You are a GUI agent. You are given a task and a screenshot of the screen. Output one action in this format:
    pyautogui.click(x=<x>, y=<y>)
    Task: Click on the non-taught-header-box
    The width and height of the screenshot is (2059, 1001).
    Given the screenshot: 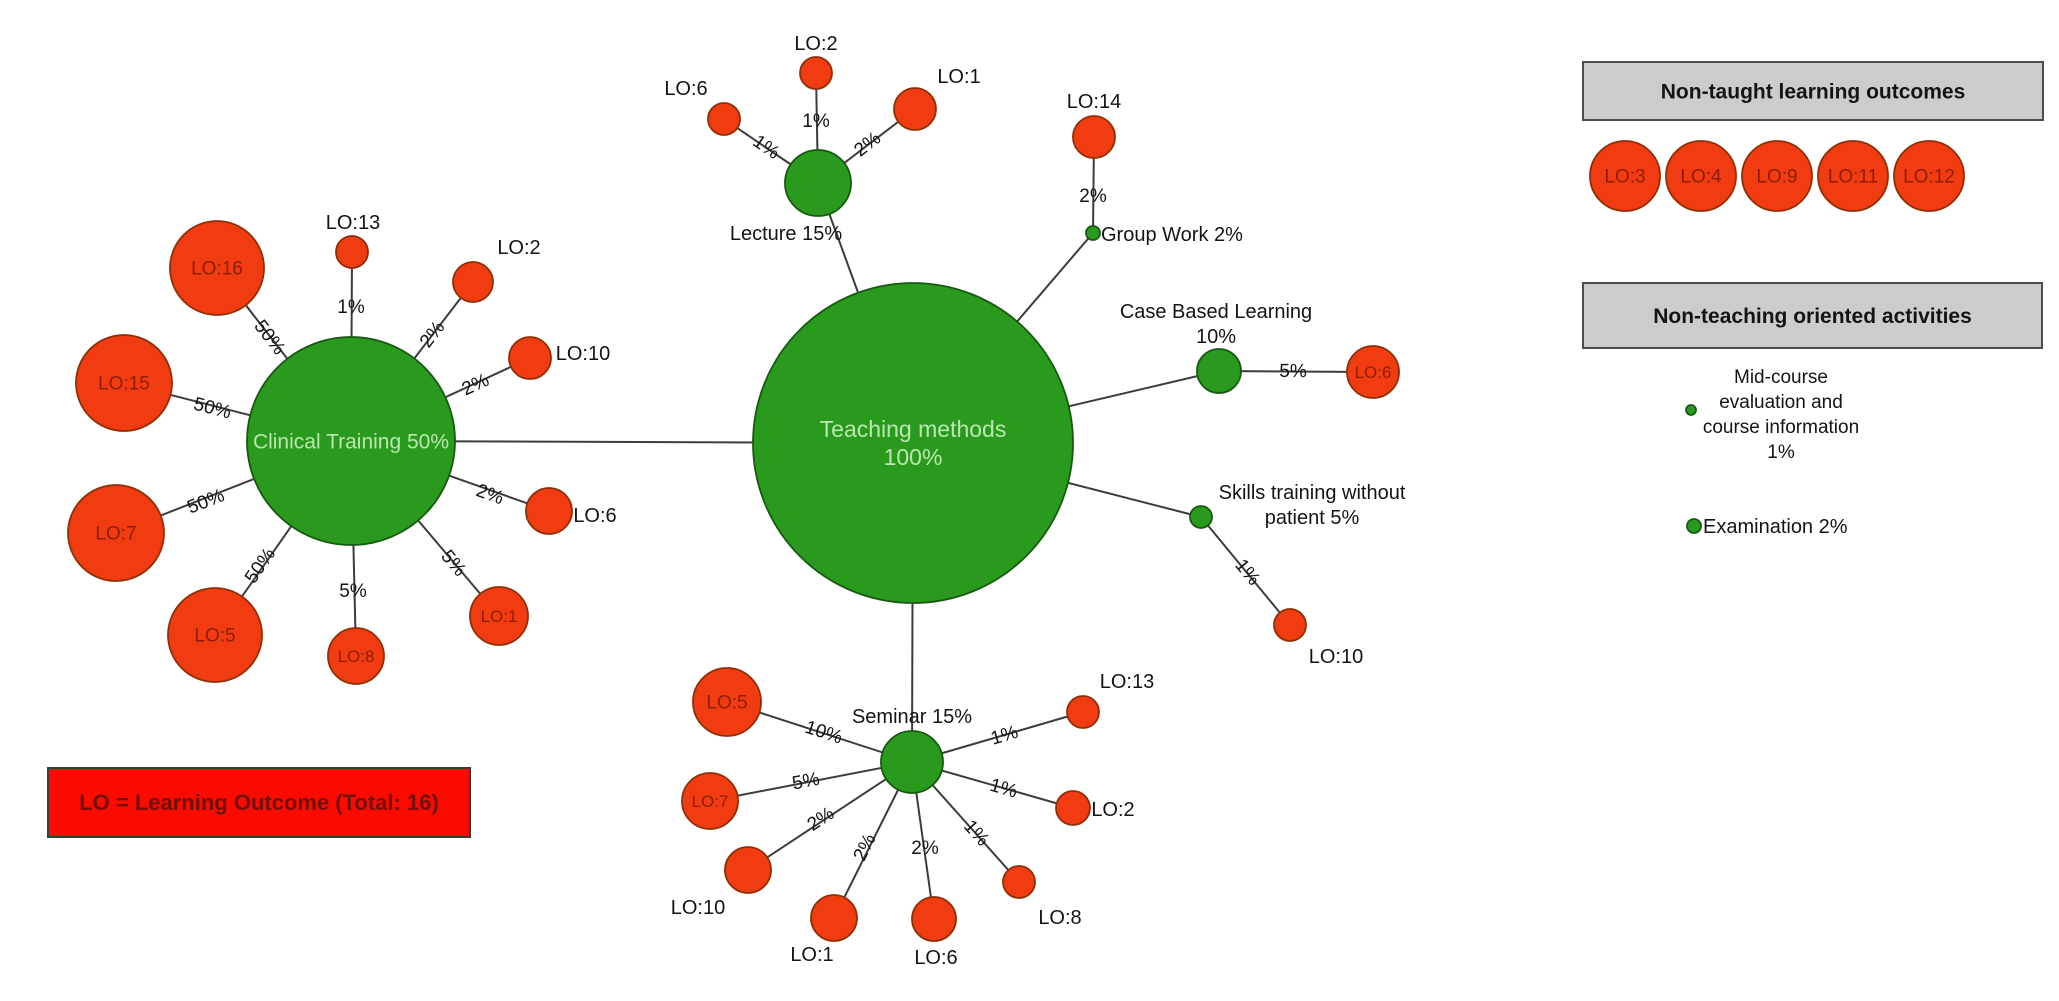 What is the action you would take?
    pyautogui.click(x=1813, y=91)
    